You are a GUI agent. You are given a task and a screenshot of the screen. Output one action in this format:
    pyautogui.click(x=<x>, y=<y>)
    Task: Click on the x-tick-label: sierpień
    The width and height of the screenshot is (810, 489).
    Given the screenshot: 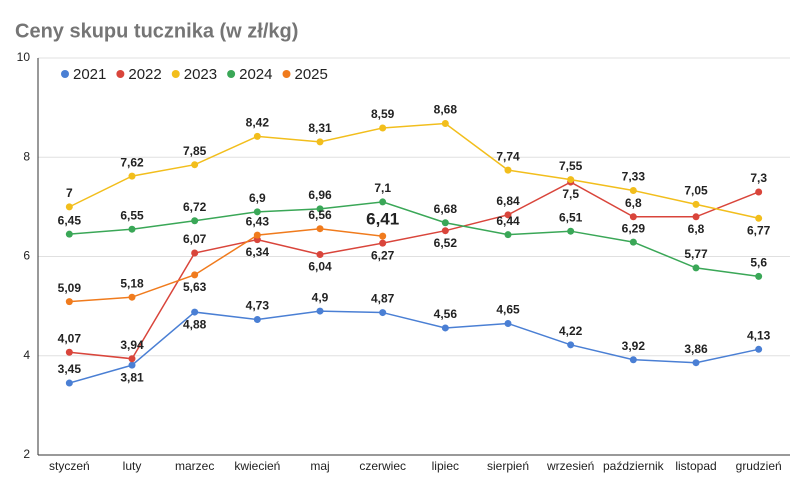 What is the action you would take?
    pyautogui.click(x=508, y=466)
    